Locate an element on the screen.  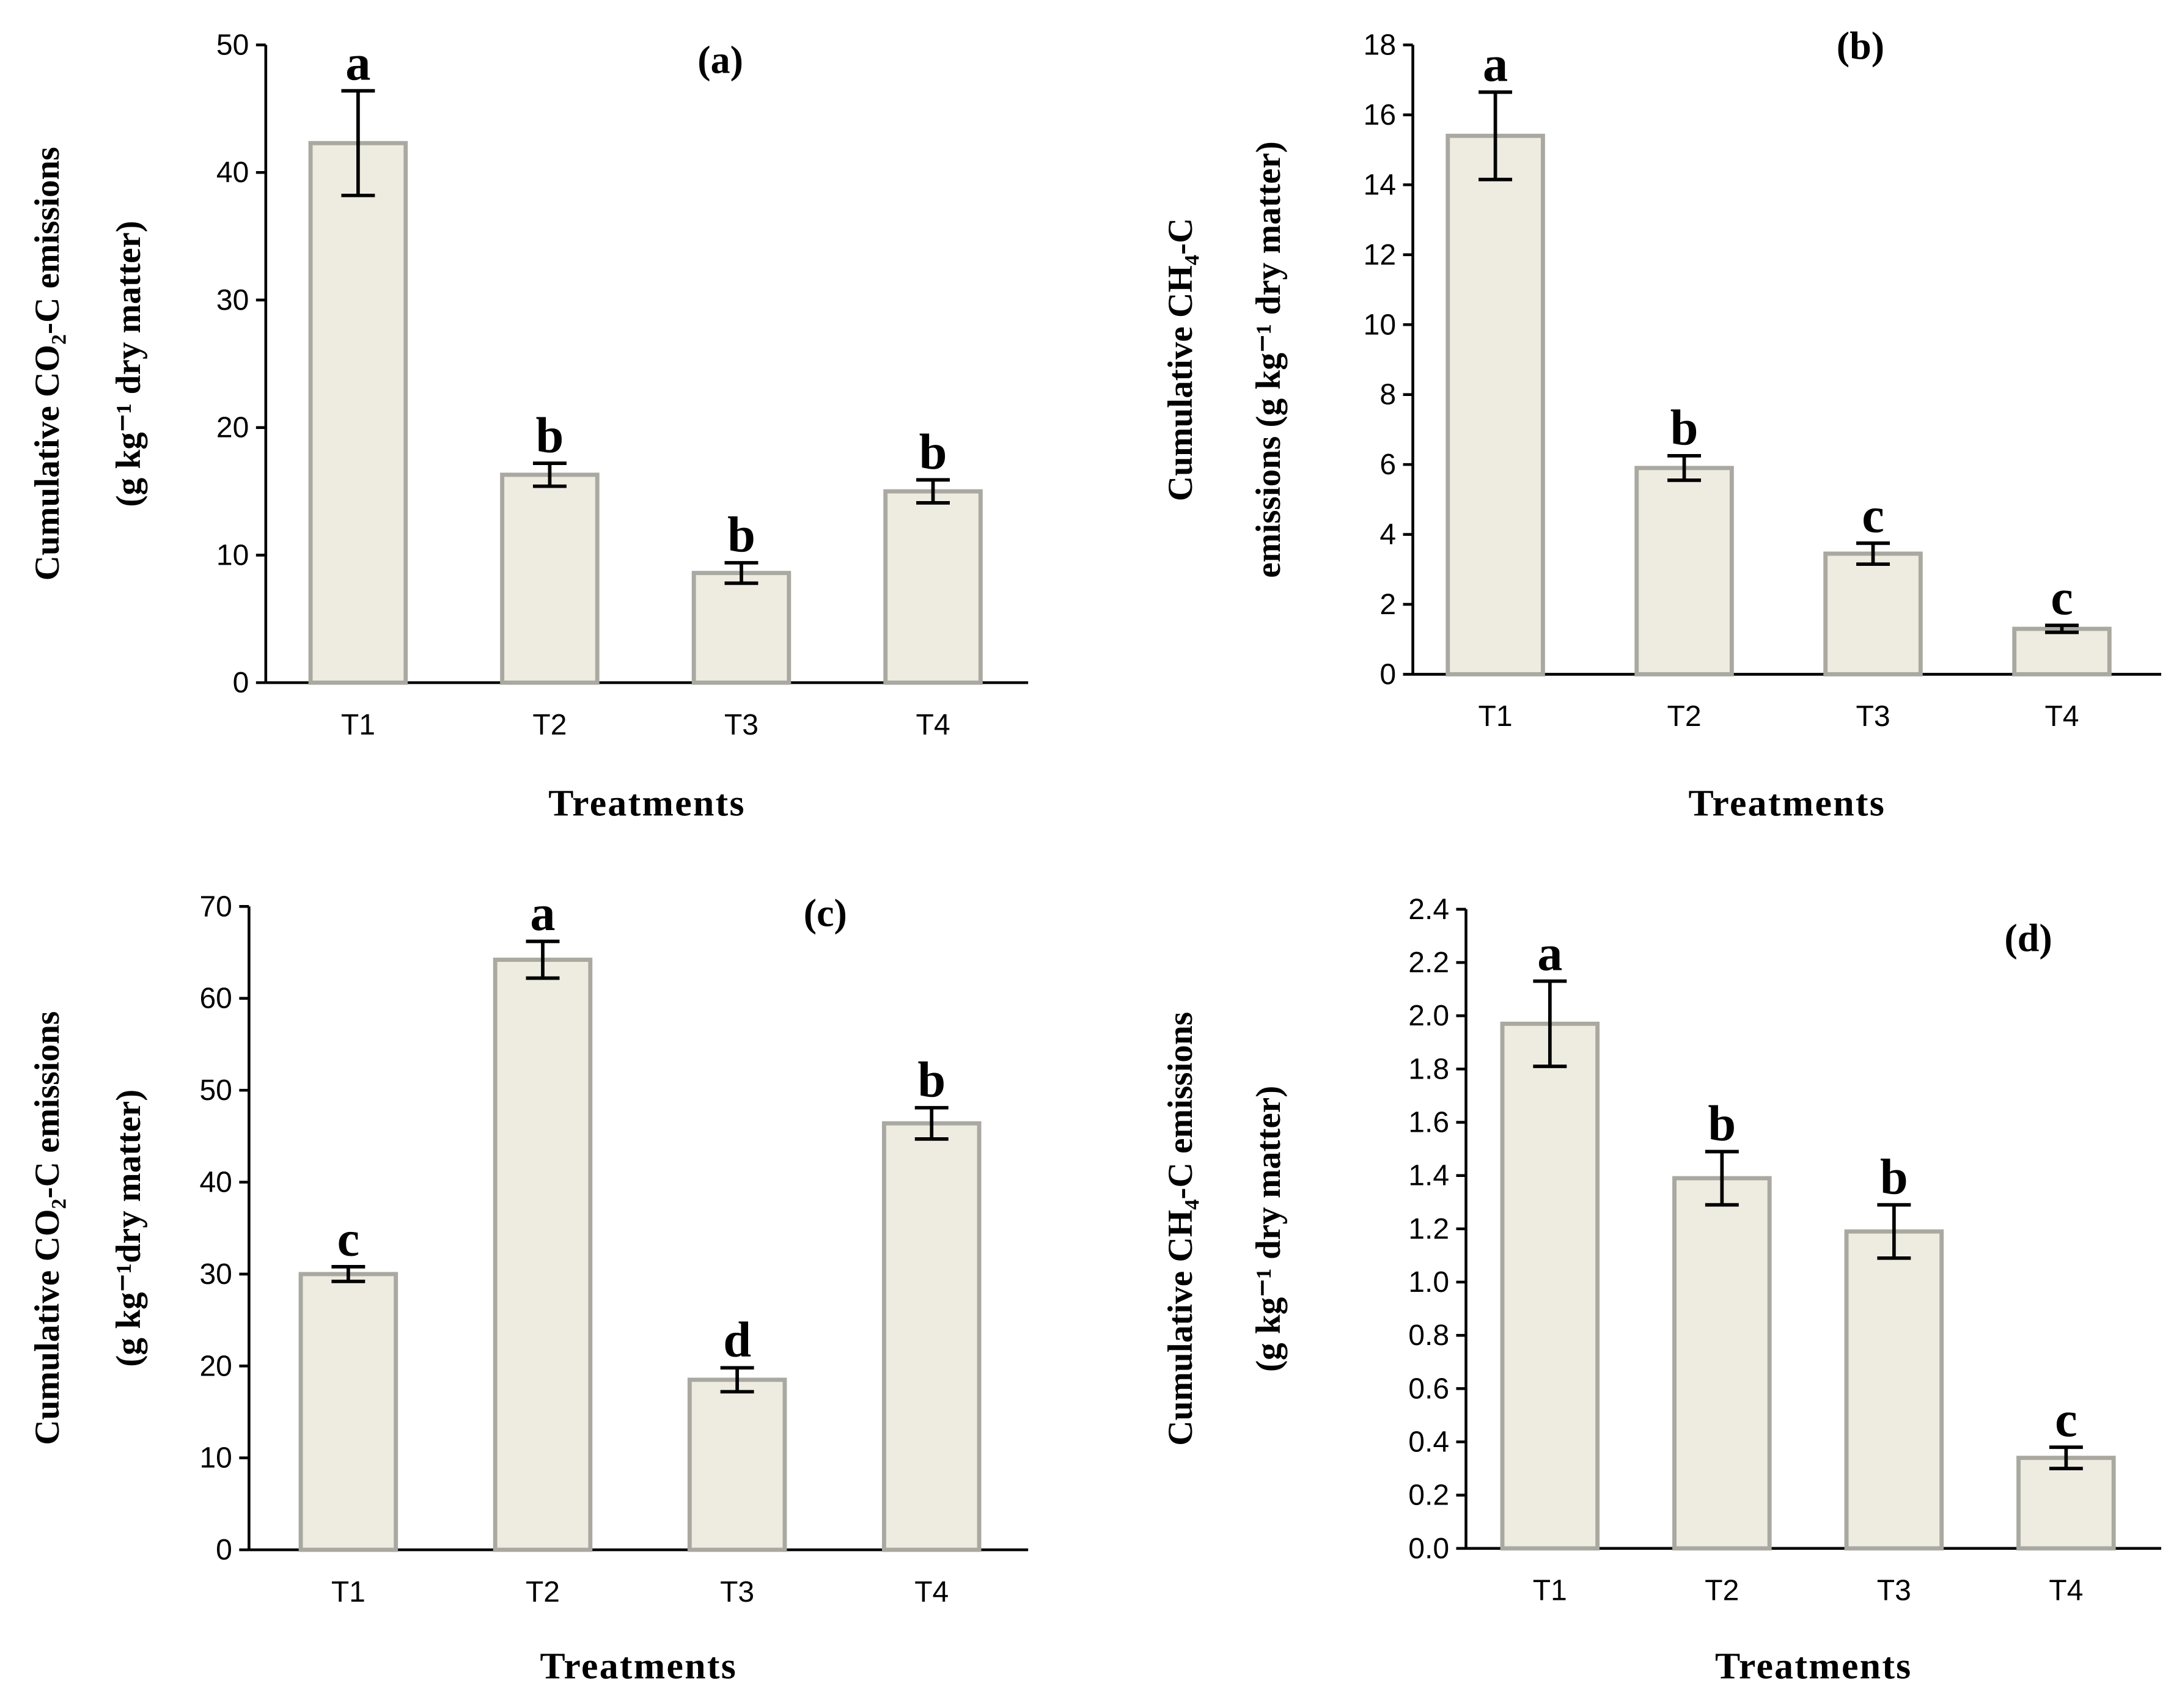
y-tick-label: 0.6 is located at coordinates (1428, 1388).